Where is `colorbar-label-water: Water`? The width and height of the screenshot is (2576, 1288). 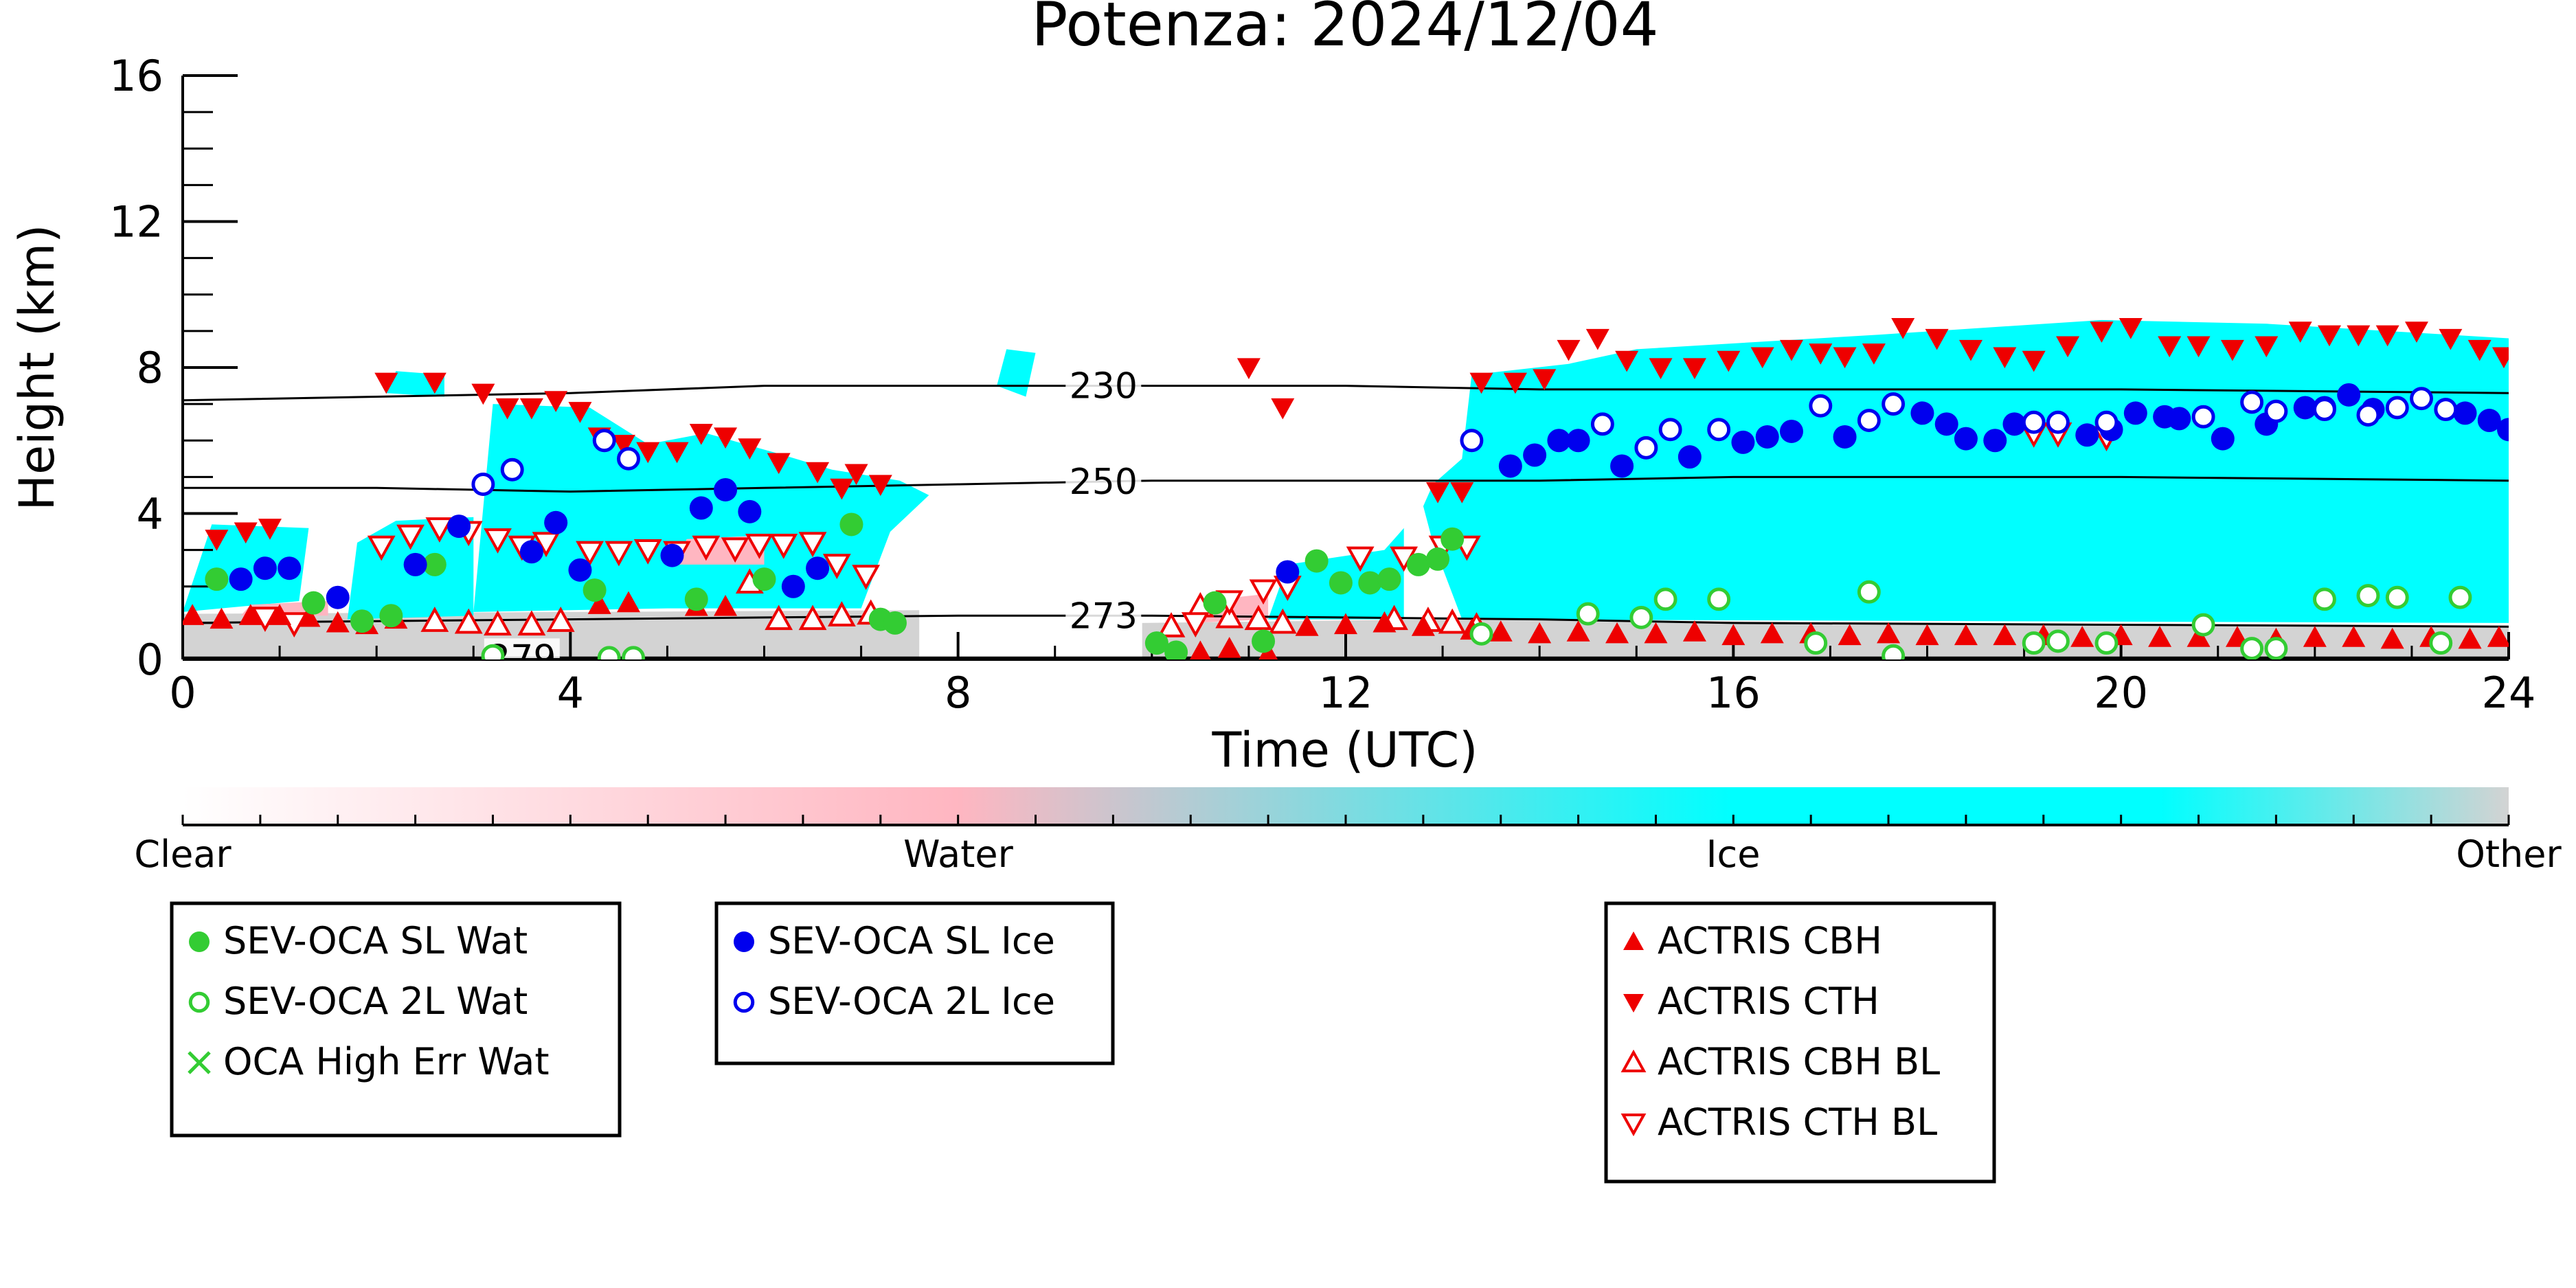
colorbar-label-water: Water is located at coordinates (958, 854).